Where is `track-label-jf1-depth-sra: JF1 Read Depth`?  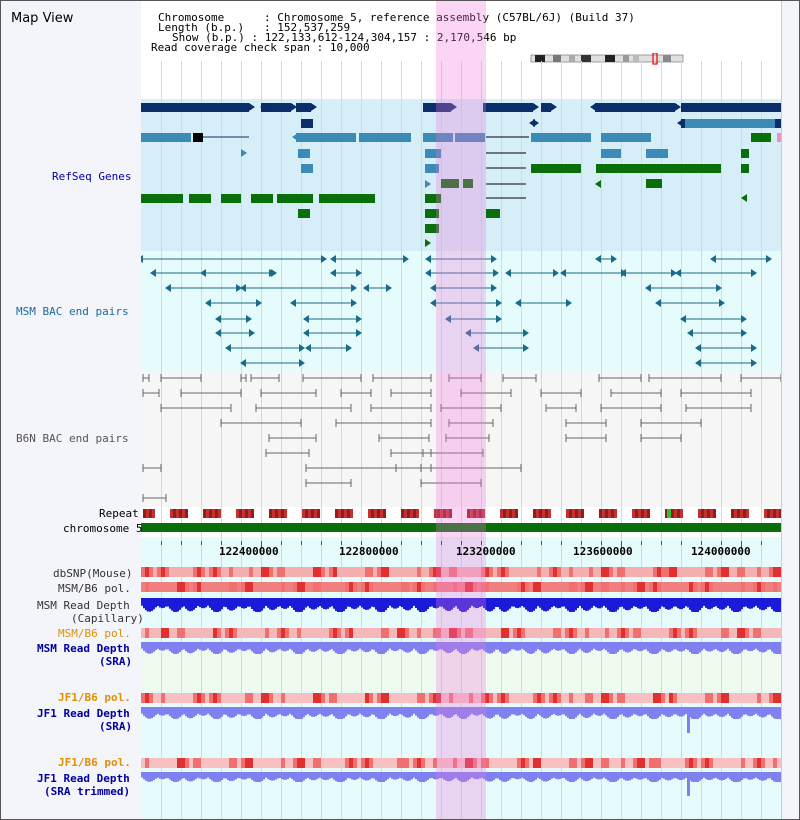
track-label-jf1-depth-sra: JF1 Read Depth is located at coordinates (83, 713).